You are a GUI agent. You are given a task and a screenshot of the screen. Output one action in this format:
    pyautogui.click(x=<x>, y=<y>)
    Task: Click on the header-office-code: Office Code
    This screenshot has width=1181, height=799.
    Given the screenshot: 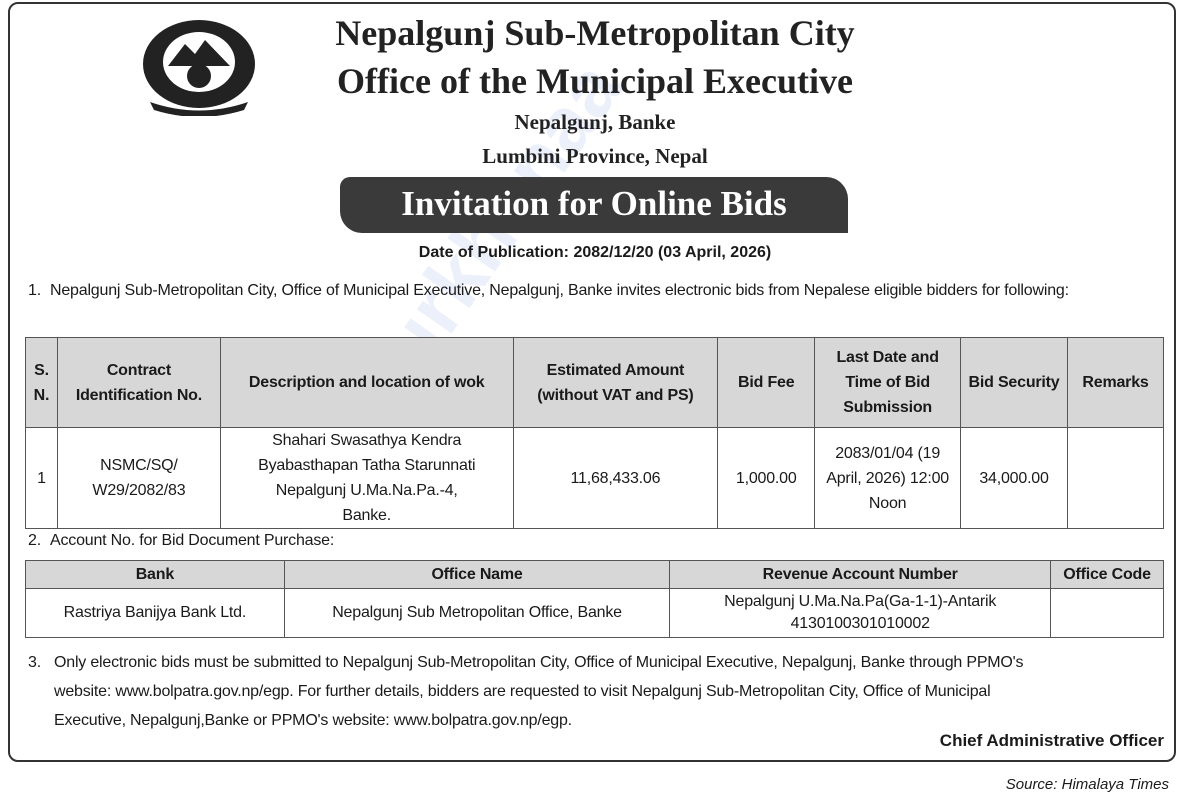 What is the action you would take?
    pyautogui.click(x=1107, y=574)
    